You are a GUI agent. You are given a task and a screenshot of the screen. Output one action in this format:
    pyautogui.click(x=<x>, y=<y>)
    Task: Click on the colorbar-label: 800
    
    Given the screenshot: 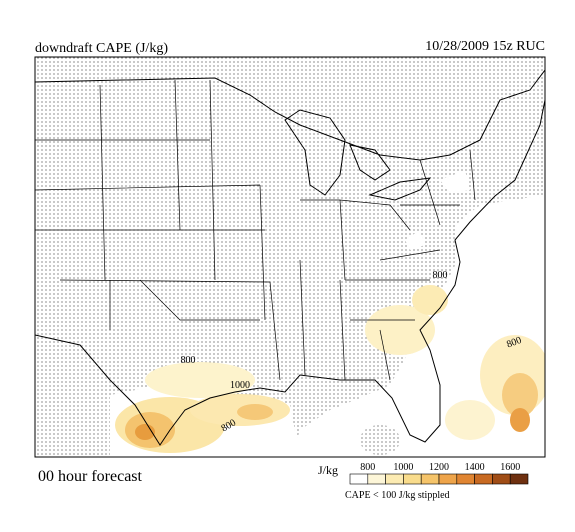 What is the action you would take?
    pyautogui.click(x=367, y=467)
    